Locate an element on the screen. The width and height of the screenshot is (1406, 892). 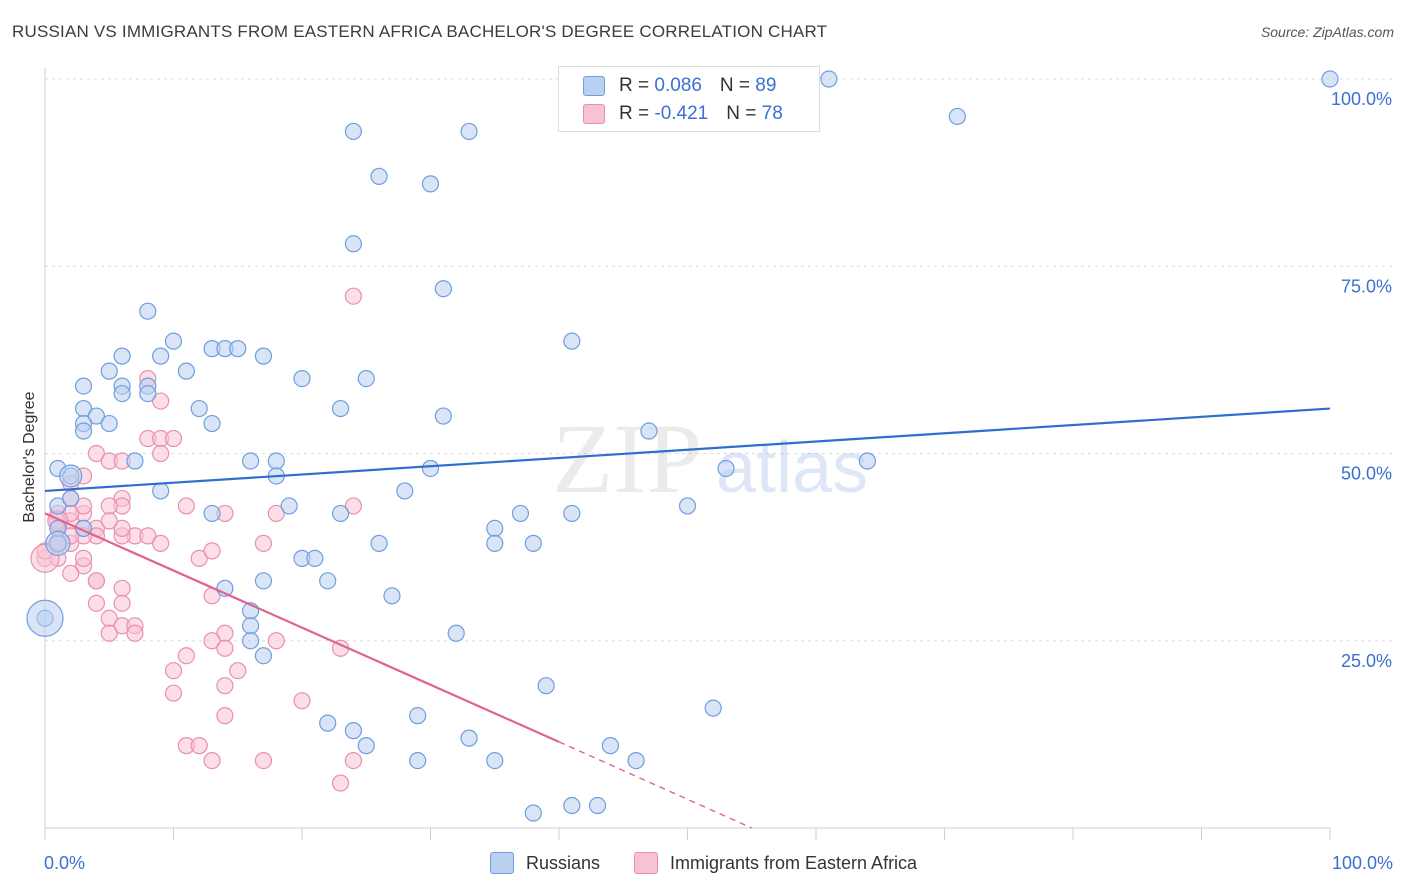
legend-r-label: R = is located at coordinates (637, 113).